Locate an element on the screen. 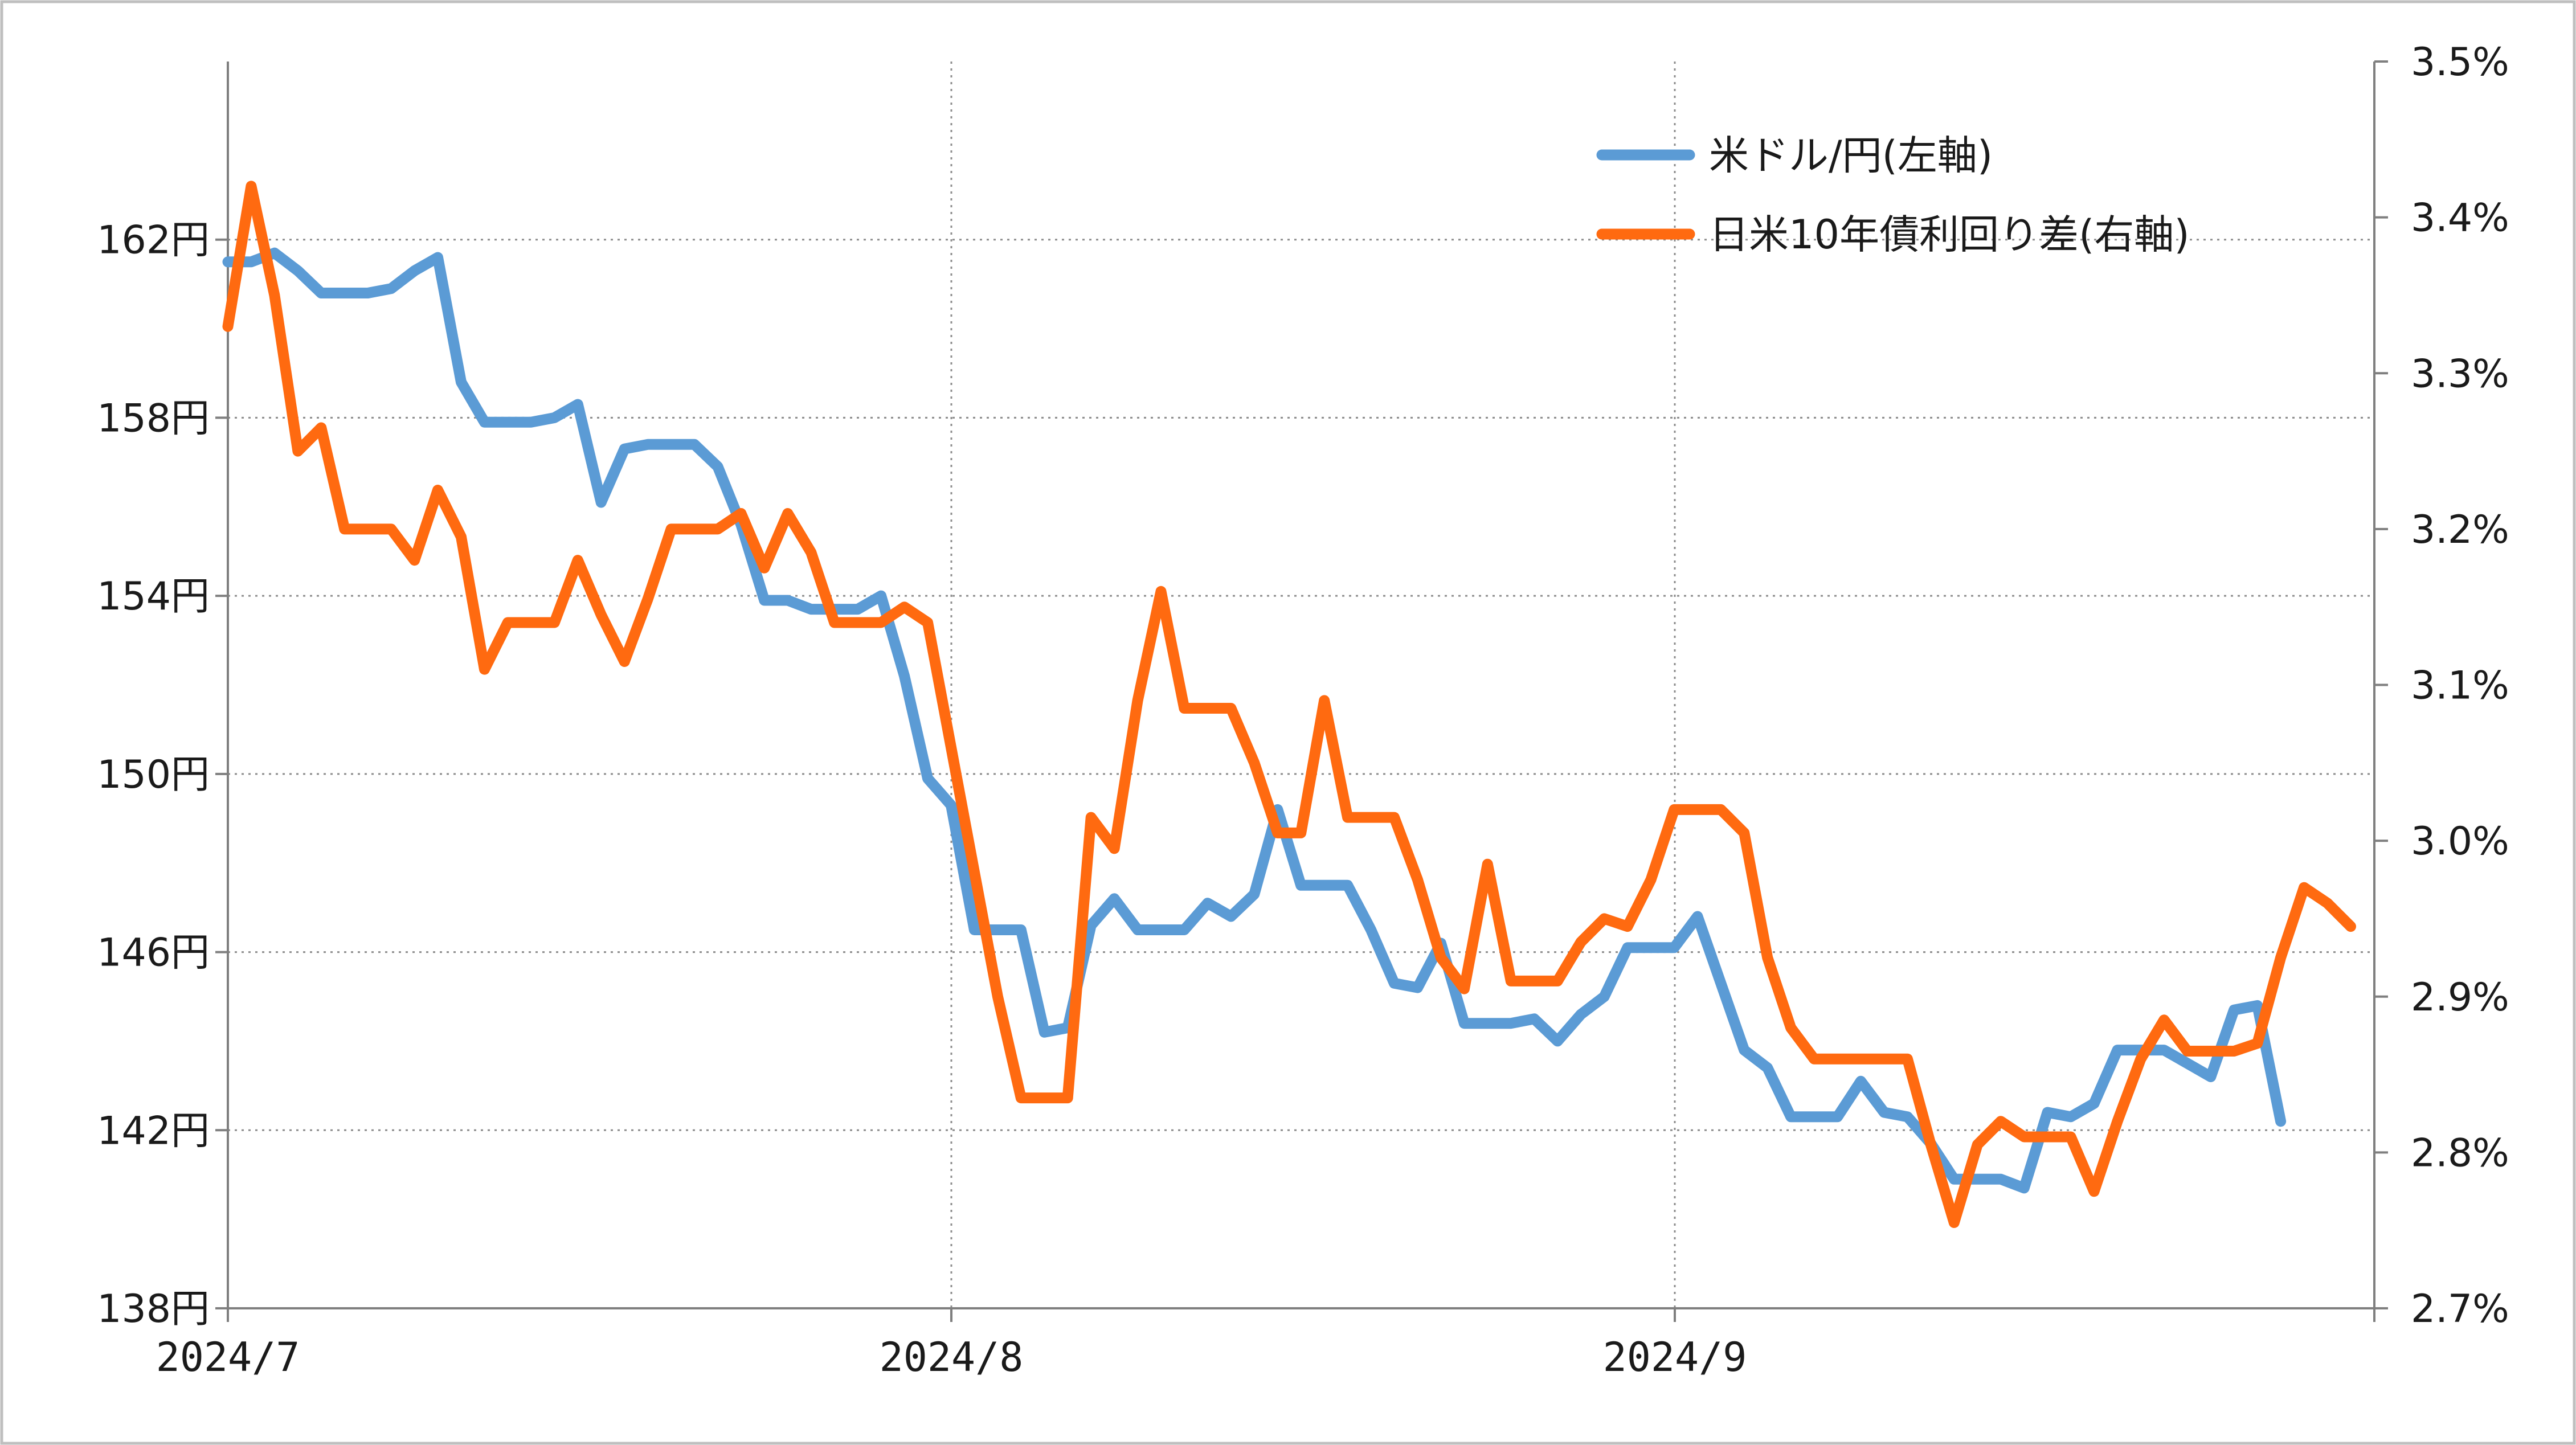 The image size is (2576, 1445). left-axis-tick-label: 150円 is located at coordinates (153, 774).